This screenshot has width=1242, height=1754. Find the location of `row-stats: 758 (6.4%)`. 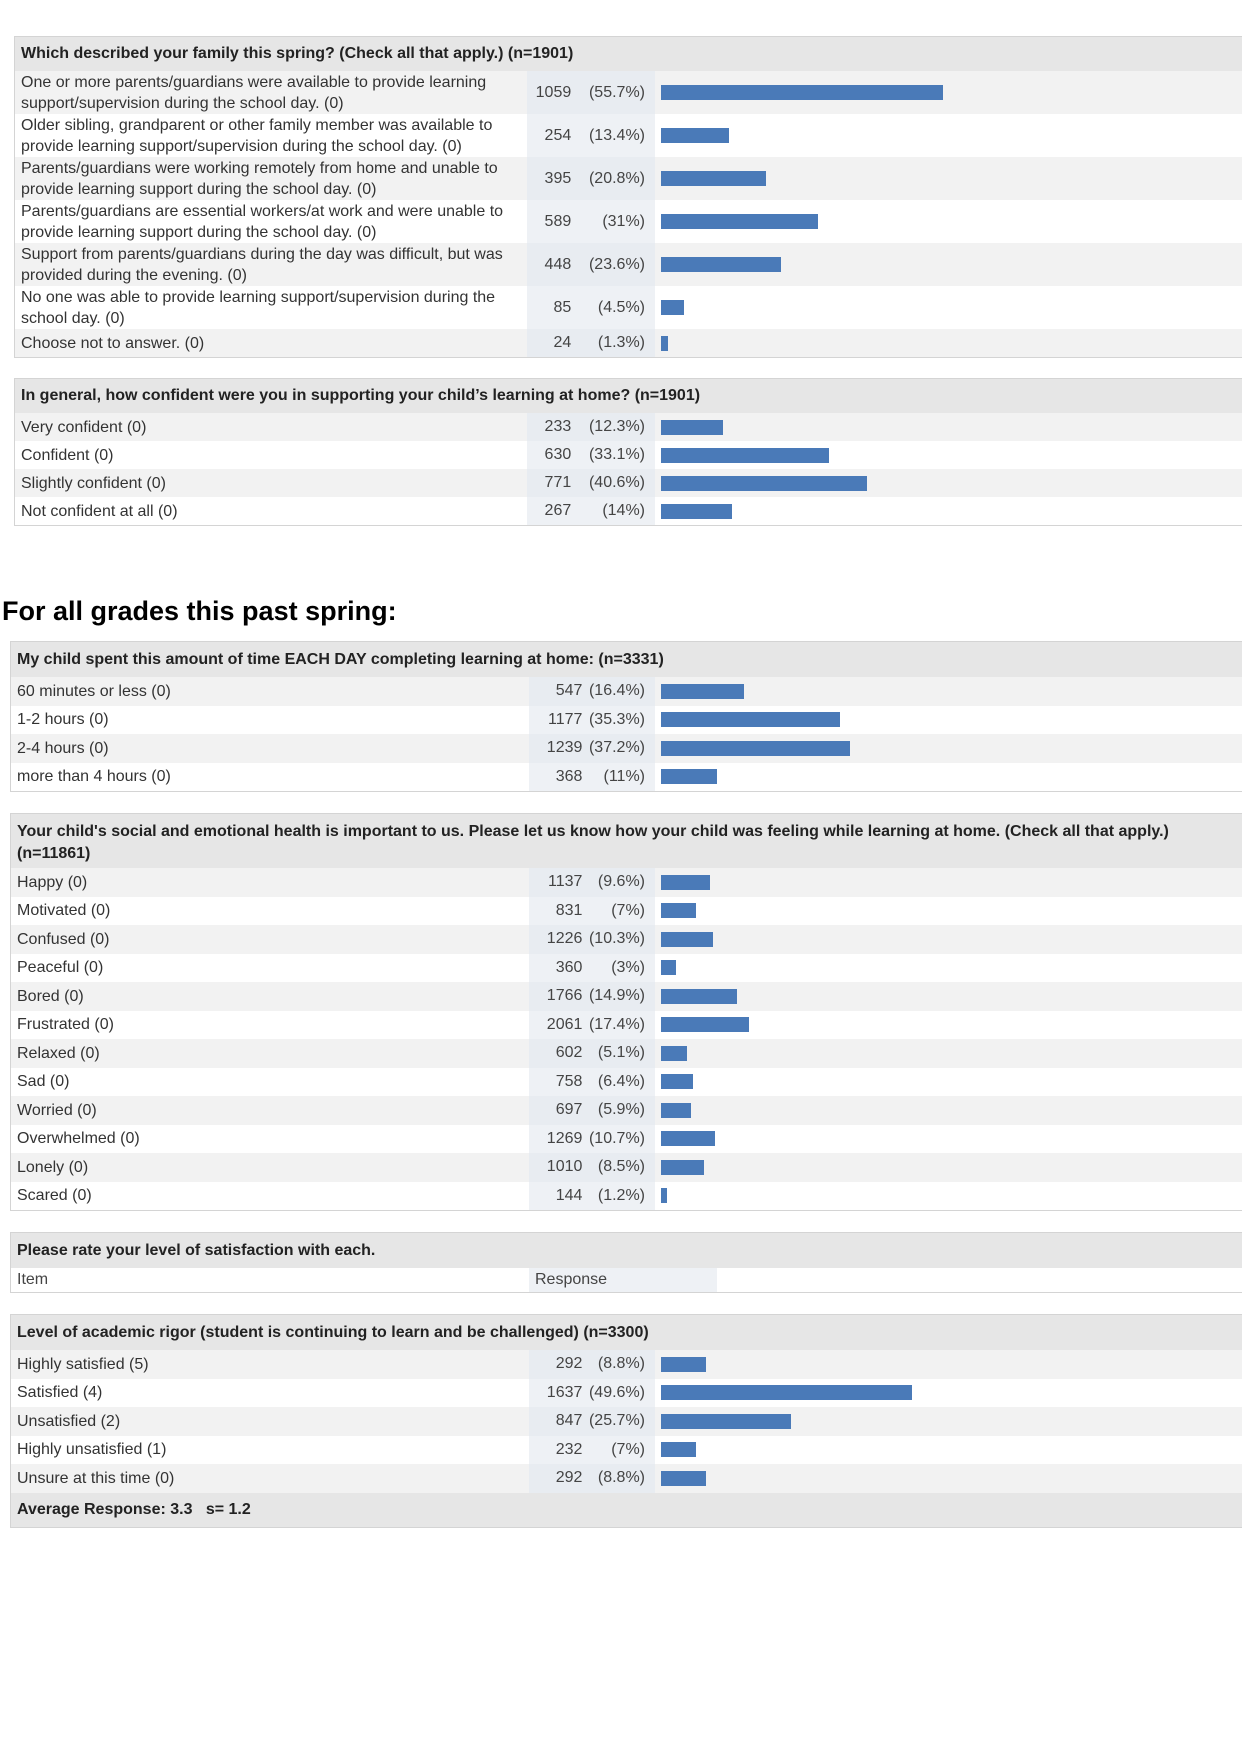

row-stats: 758 (6.4%) is located at coordinates (592, 1081).